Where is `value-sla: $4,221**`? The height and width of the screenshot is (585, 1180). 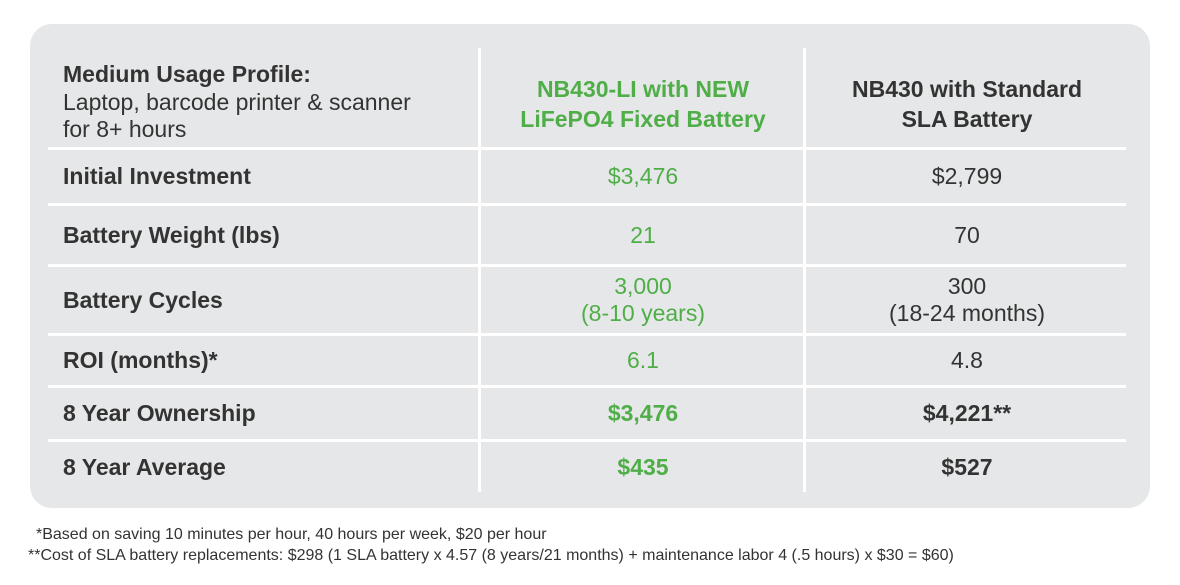
value-sla: $4,221** is located at coordinates (967, 413).